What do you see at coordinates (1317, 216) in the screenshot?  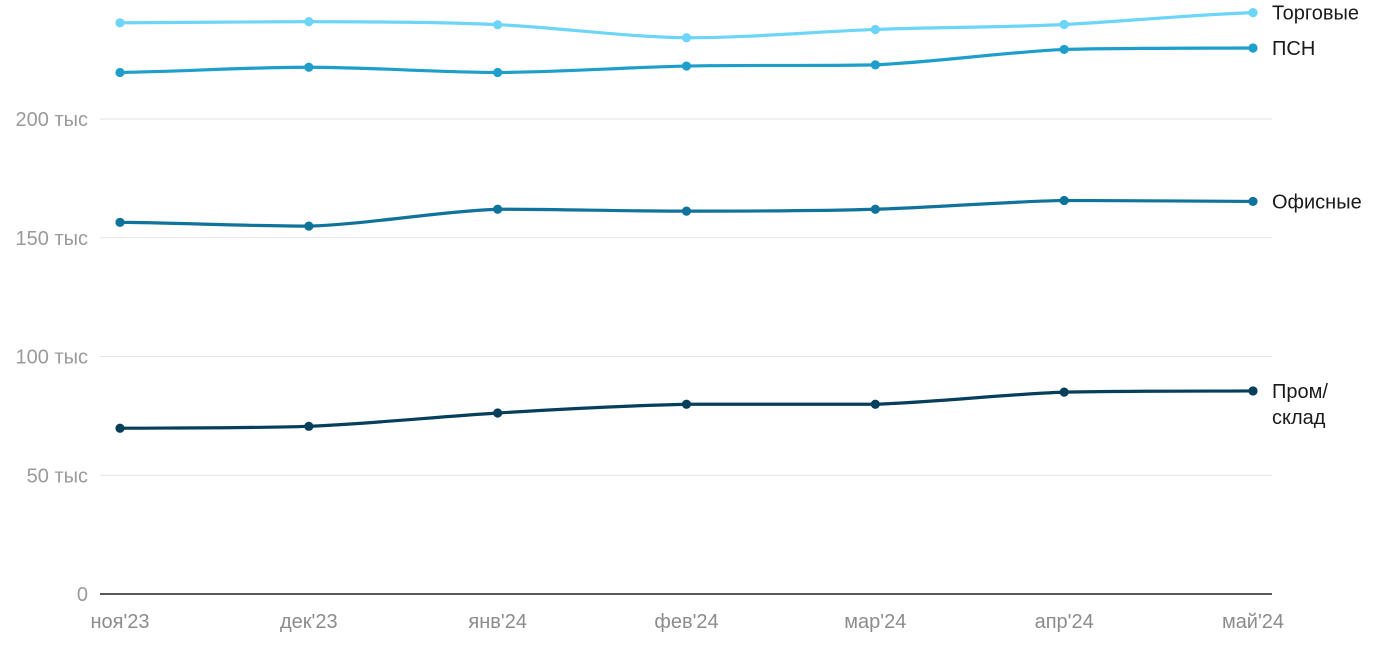 I see `series-labels: Торговые ПСН Офисные Пром/склад` at bounding box center [1317, 216].